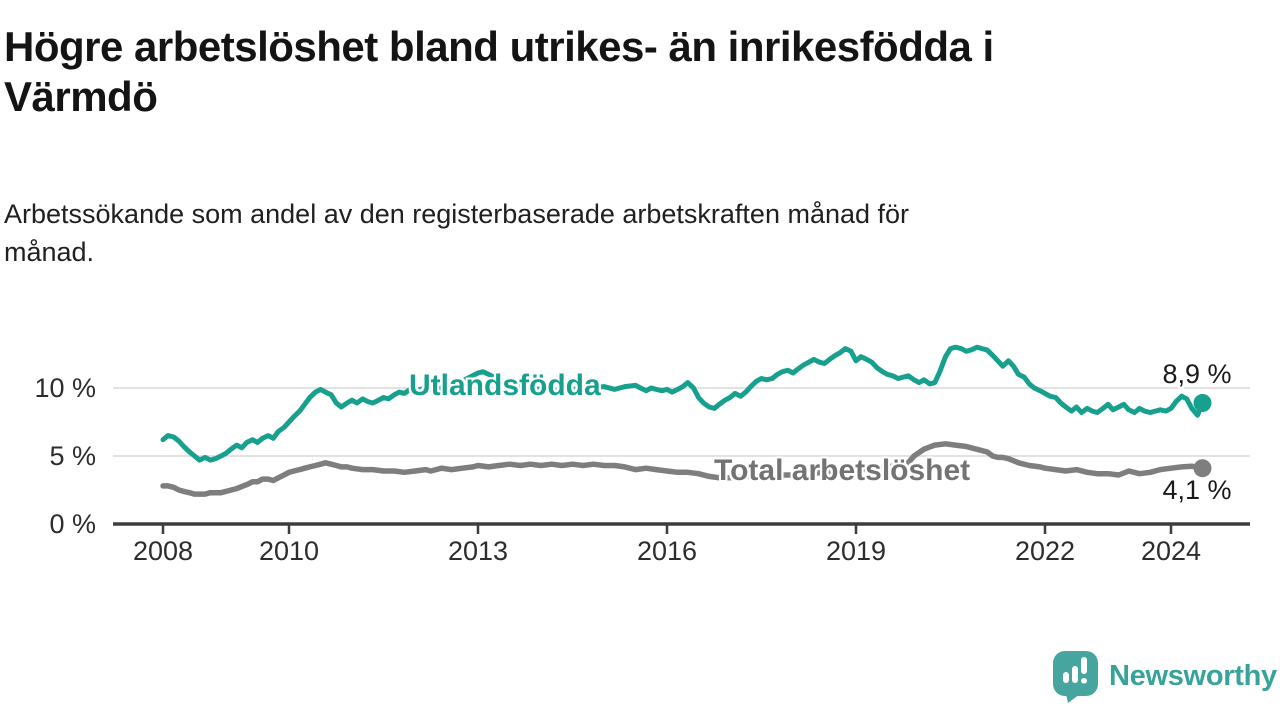  I want to click on x-tick-label-2008: 2008, so click(163, 551).